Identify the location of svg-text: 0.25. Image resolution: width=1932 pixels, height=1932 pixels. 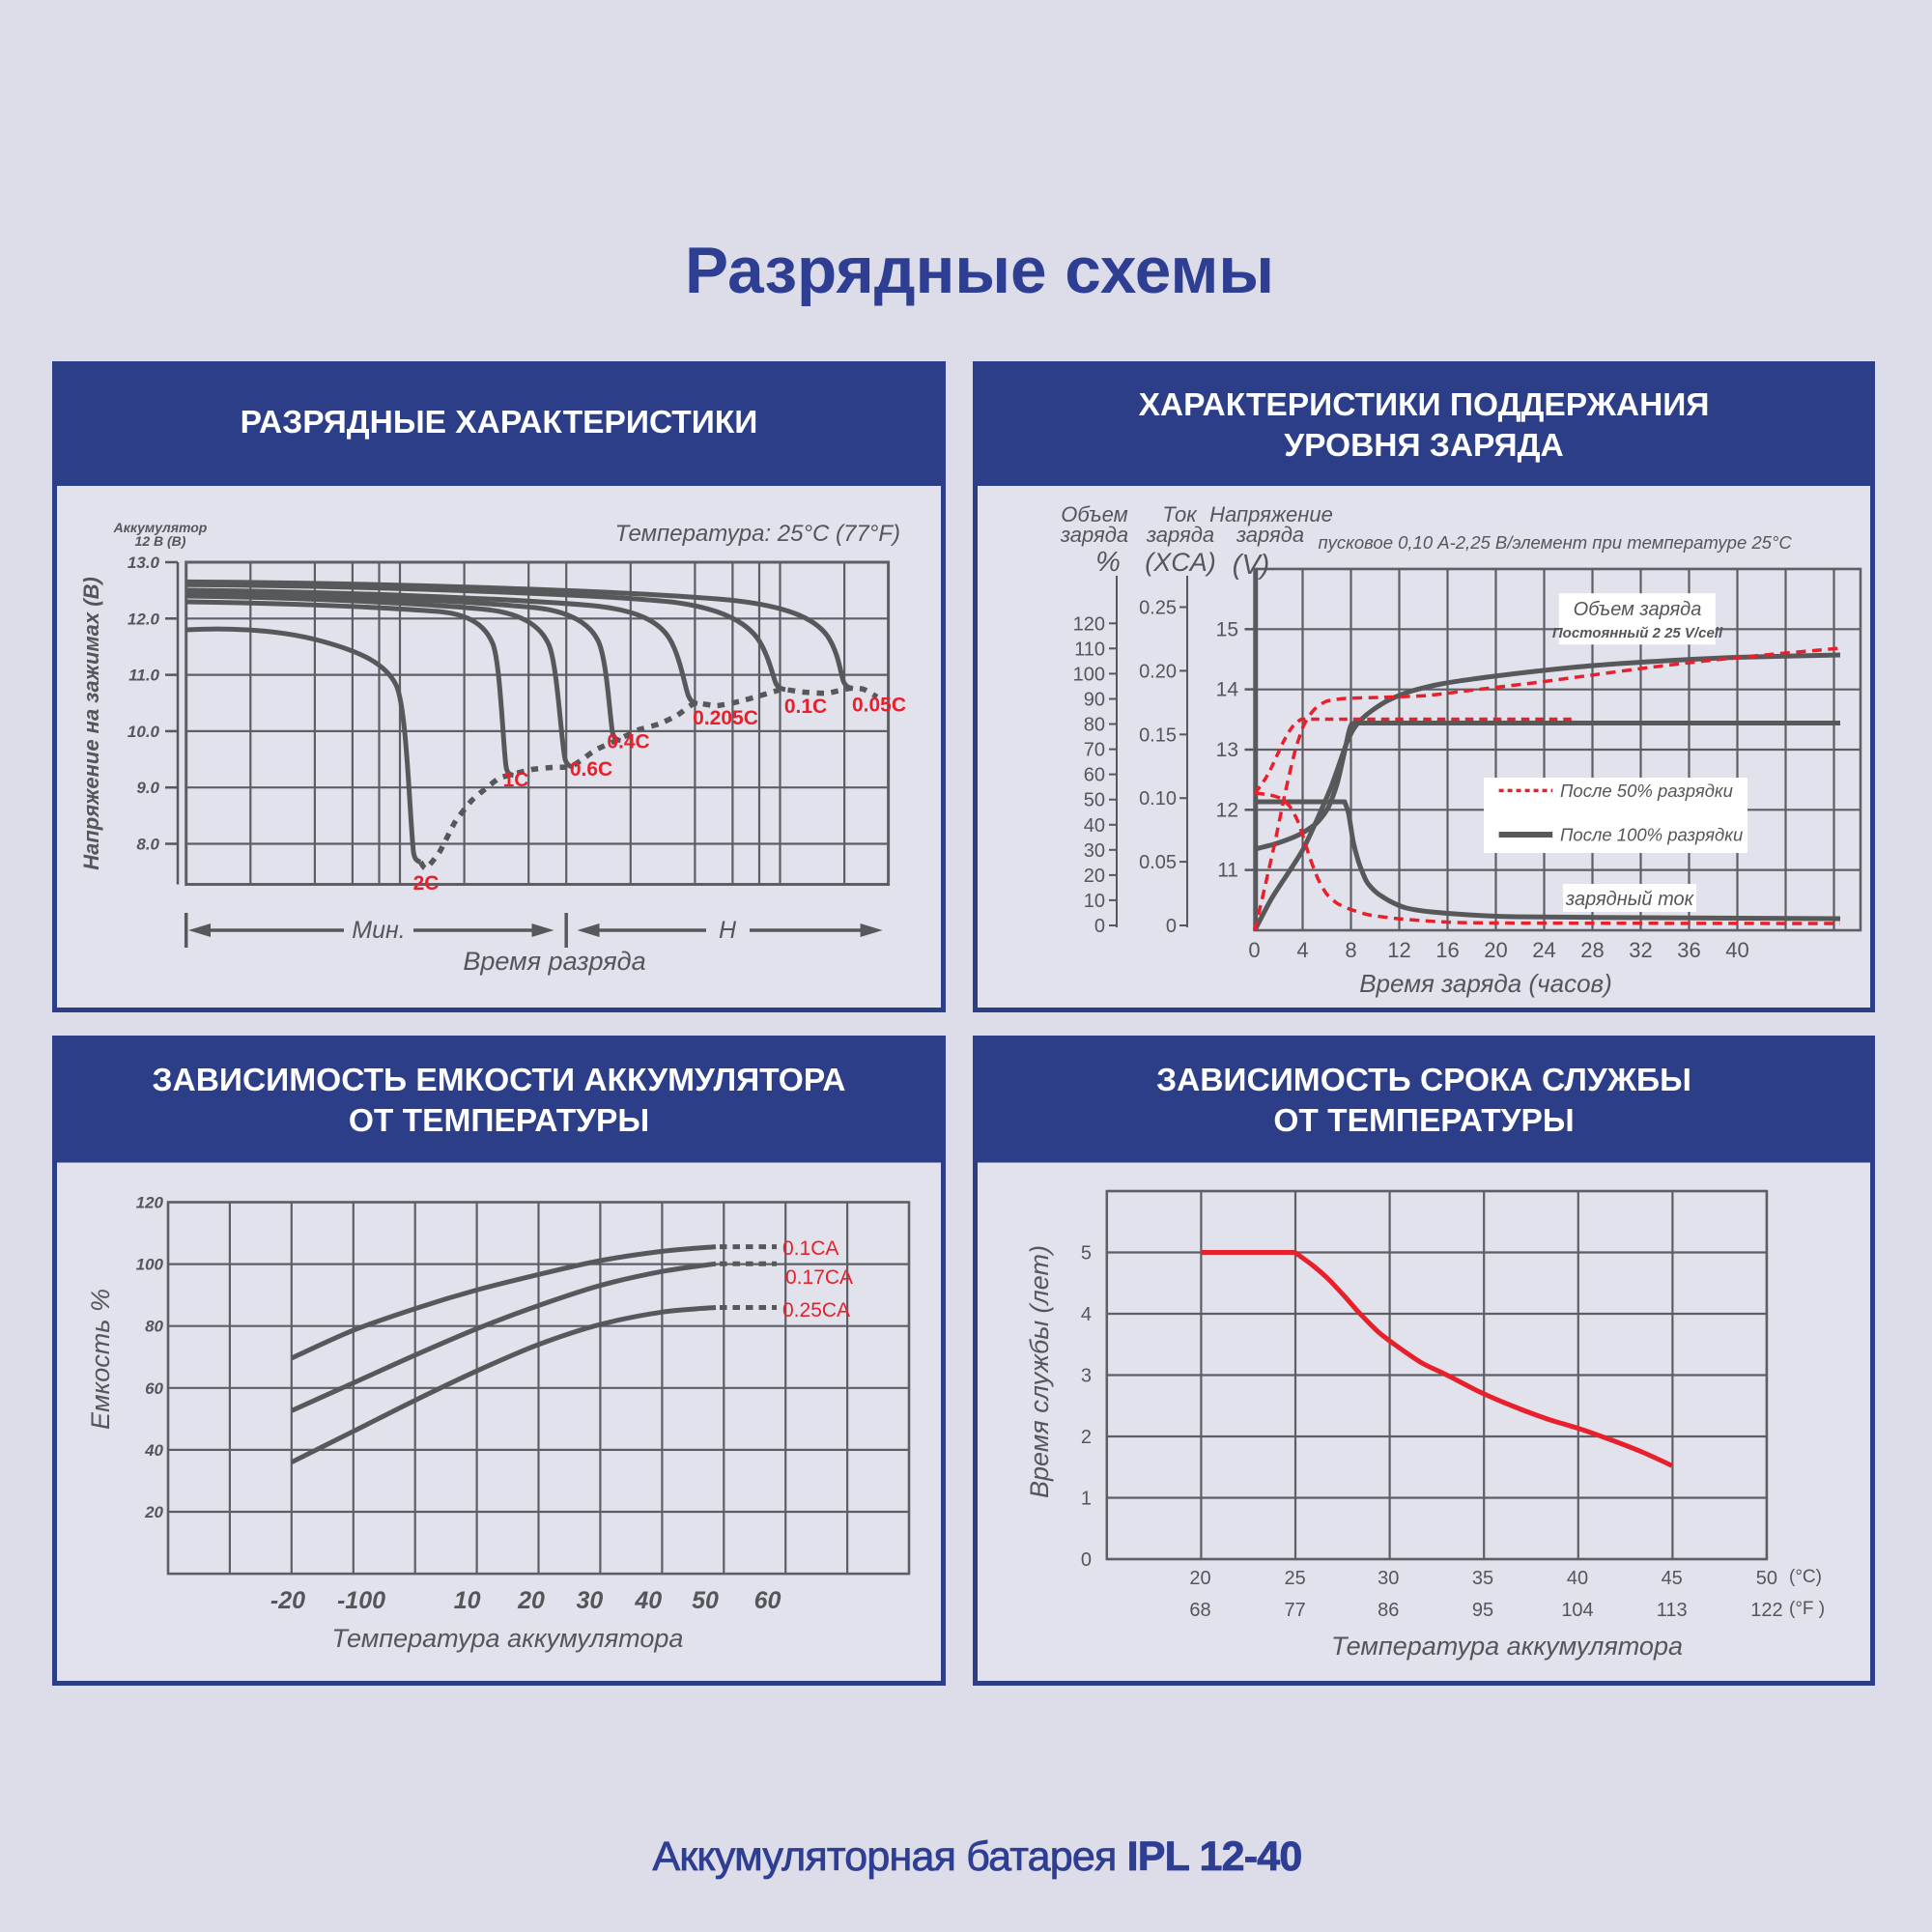
(1158, 608).